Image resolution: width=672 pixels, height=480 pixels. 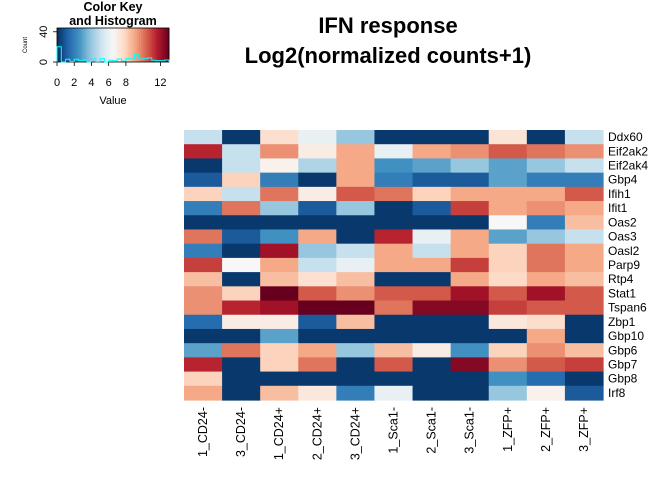 What do you see at coordinates (628, 151) in the screenshot?
I see `row-label-eif2ak2: Eif2ak2` at bounding box center [628, 151].